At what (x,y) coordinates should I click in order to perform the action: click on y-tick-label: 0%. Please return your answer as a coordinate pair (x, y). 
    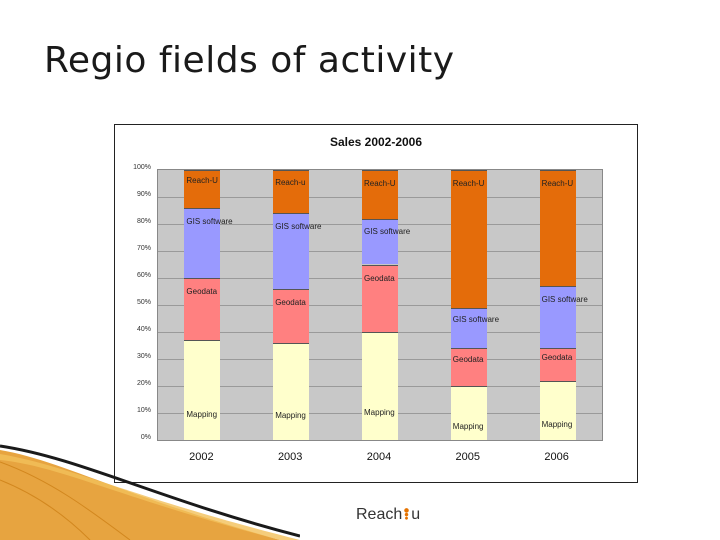
    Looking at the image, I should click on (145, 437).